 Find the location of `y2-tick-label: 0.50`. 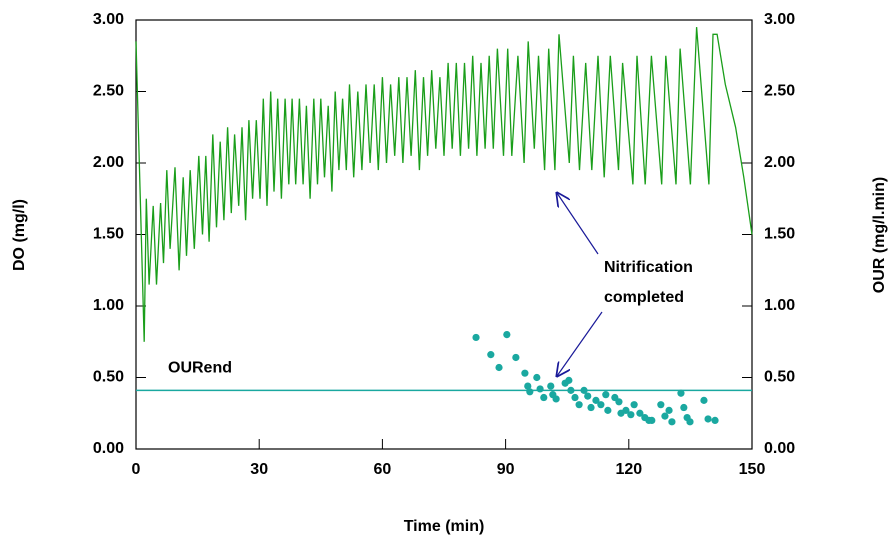

y2-tick-label: 0.50 is located at coordinates (779, 377).